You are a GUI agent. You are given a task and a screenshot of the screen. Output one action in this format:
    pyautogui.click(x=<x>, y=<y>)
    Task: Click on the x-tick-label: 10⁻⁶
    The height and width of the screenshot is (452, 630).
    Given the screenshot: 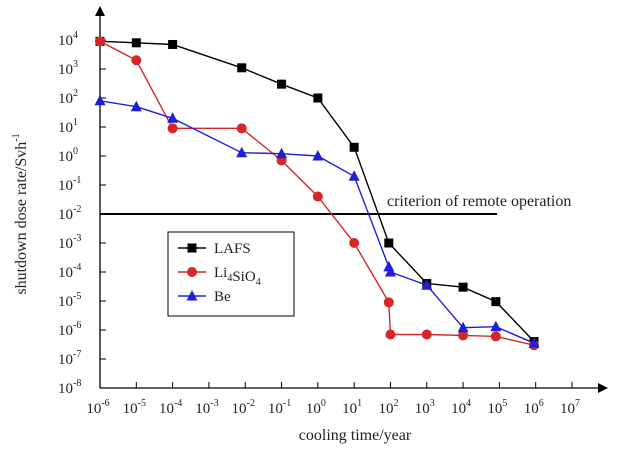 What is the action you would take?
    pyautogui.click(x=97, y=407)
    